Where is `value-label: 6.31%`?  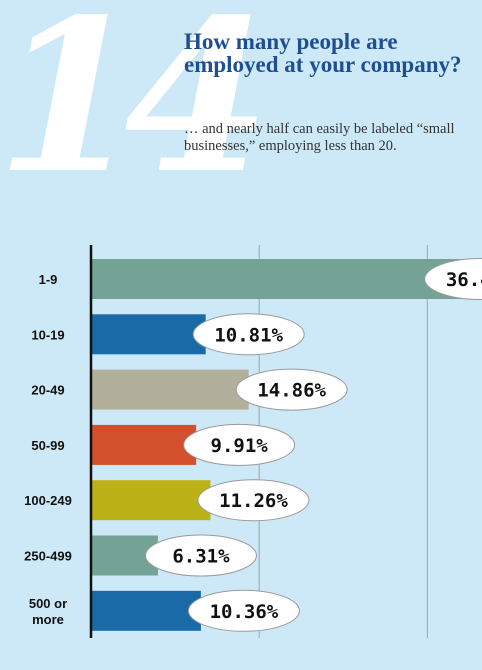 value-label: 6.31% is located at coordinates (201, 557).